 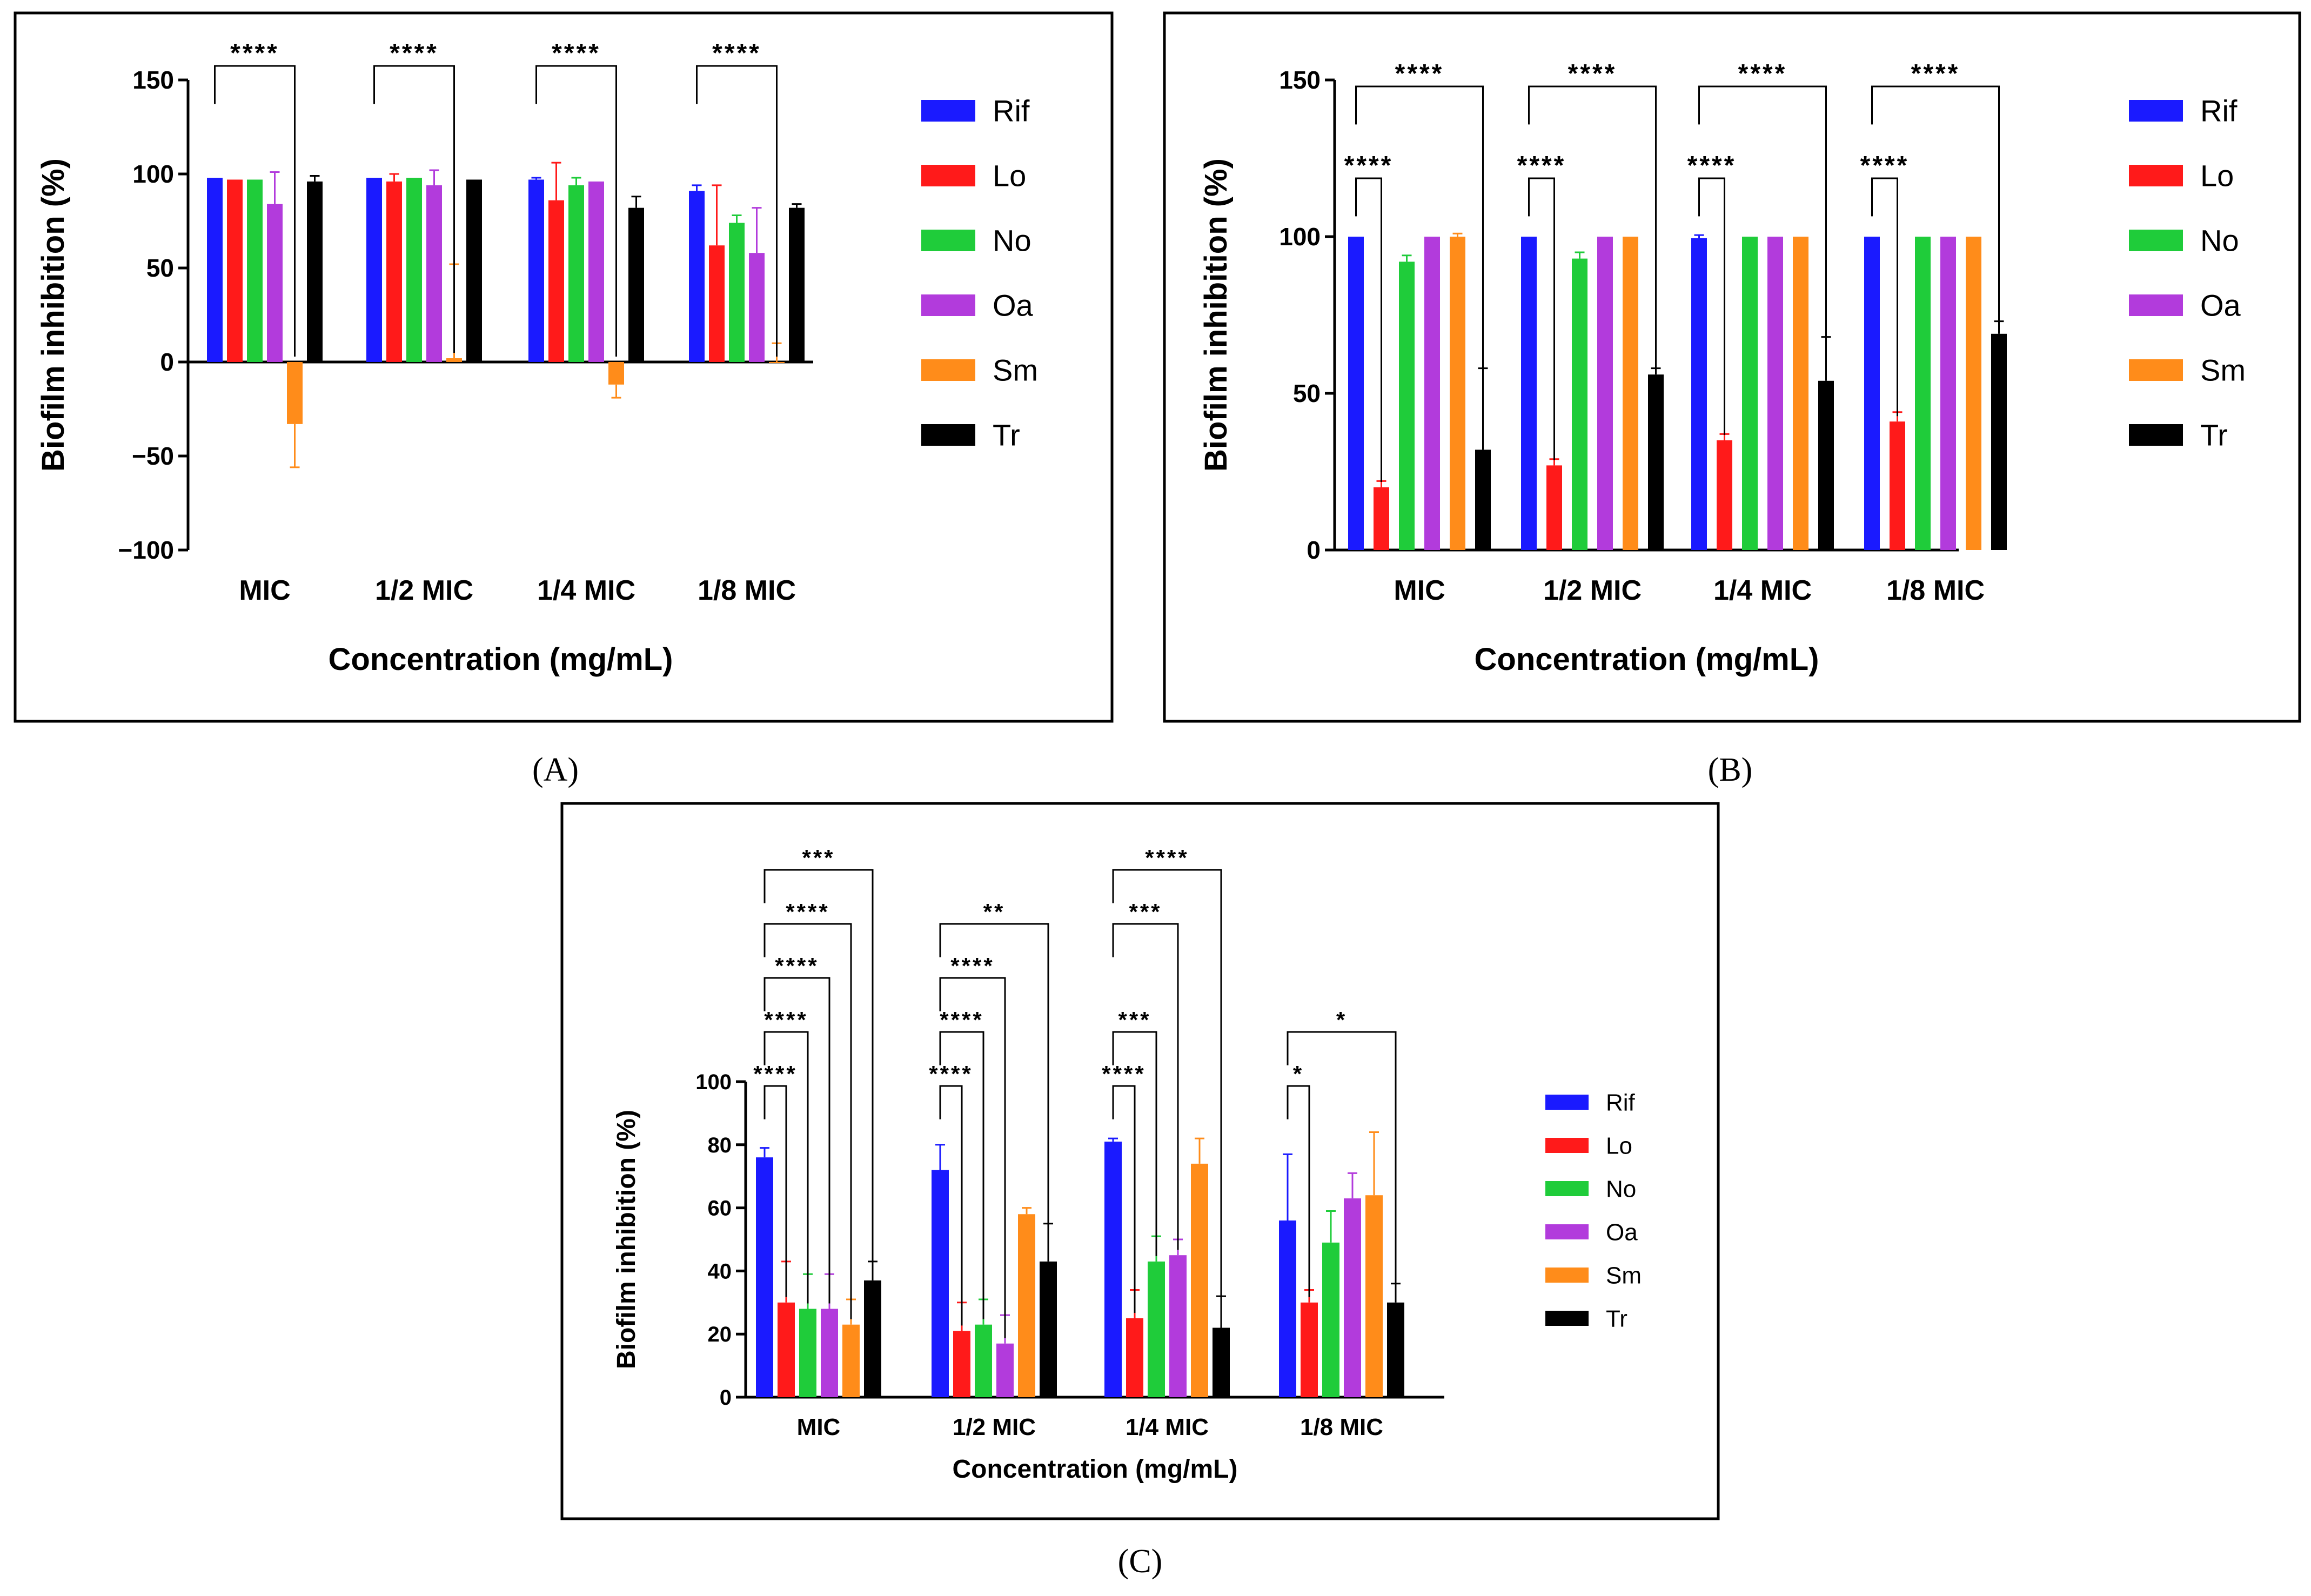 I want to click on y-tick-label: 150, so click(x=153, y=80).